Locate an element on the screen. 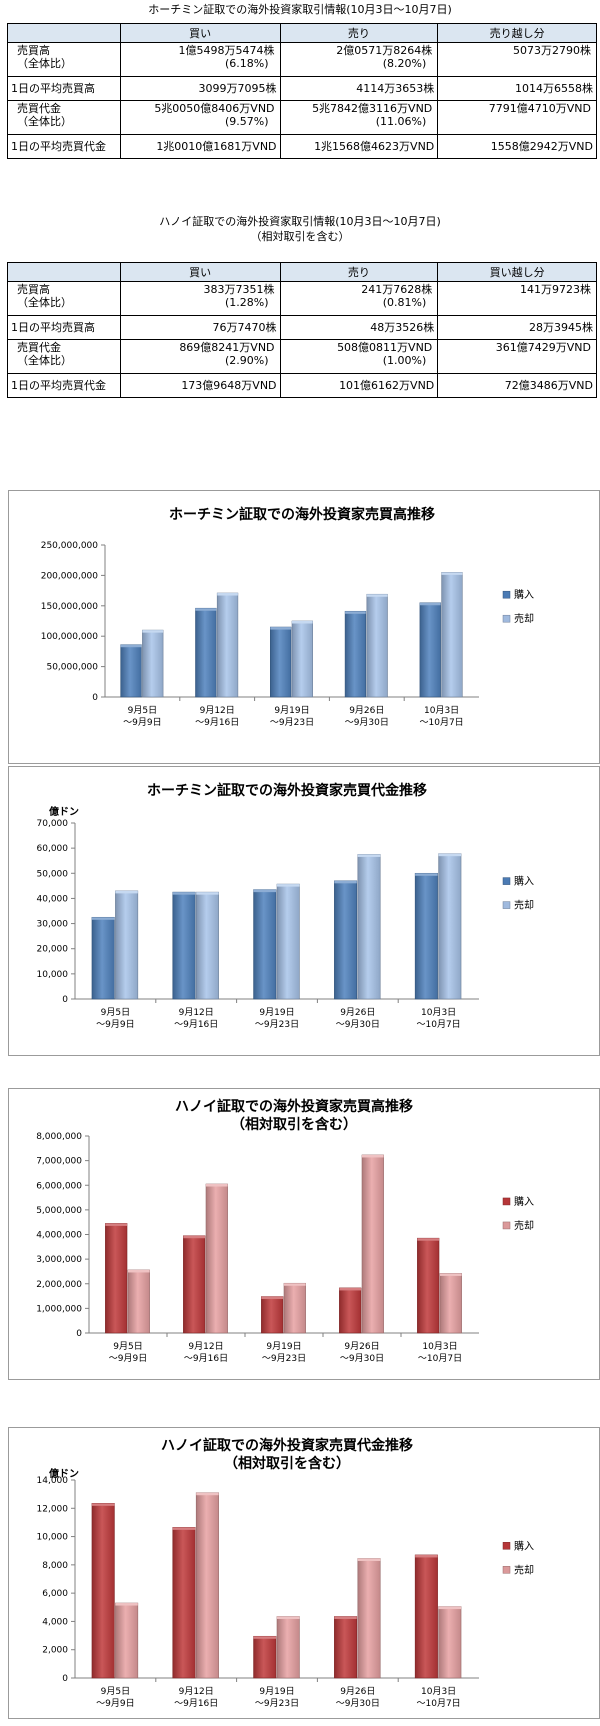 The height and width of the screenshot is (1726, 600). table-header-row: 買い 売り 買い越し分 is located at coordinates (302, 272).